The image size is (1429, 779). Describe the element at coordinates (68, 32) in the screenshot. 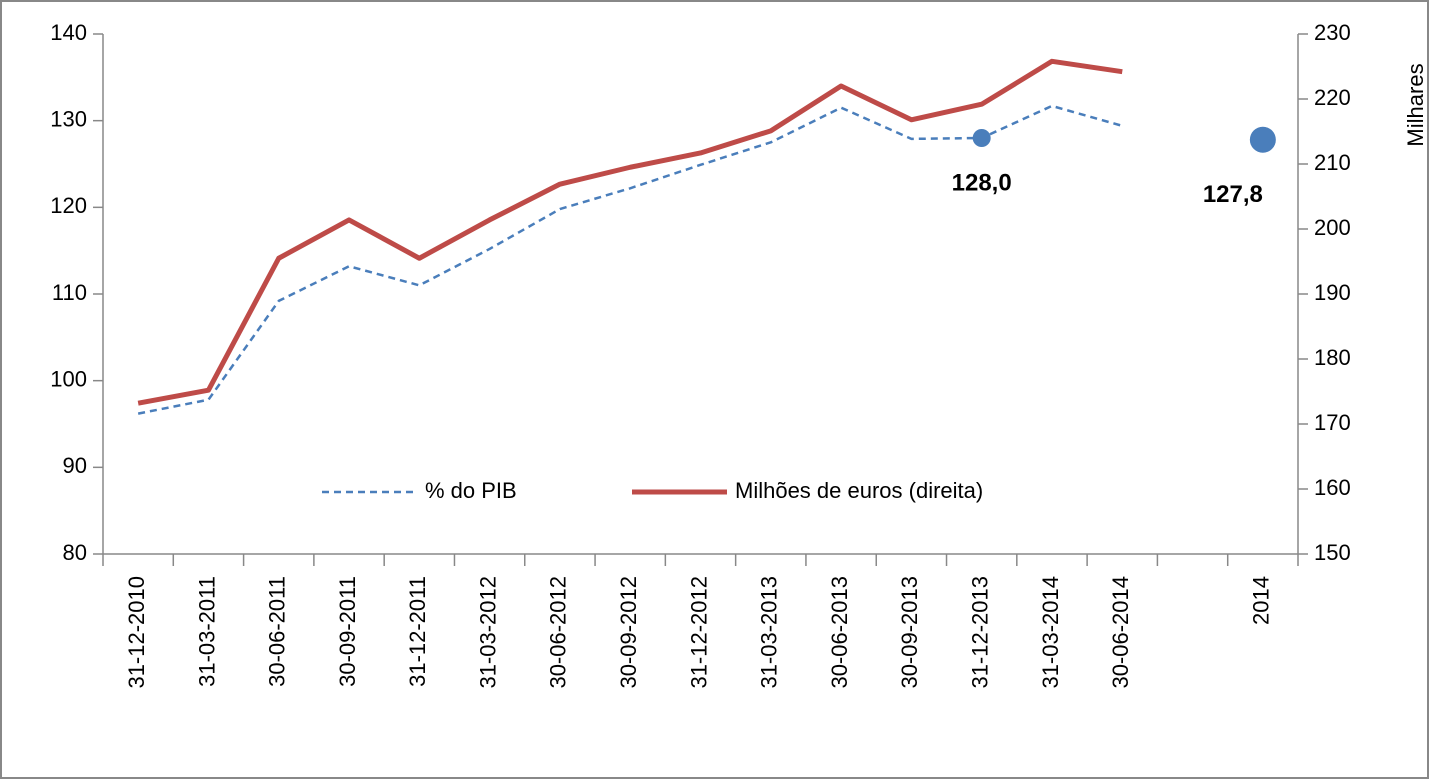

I see `y-tick-label: 140` at that location.